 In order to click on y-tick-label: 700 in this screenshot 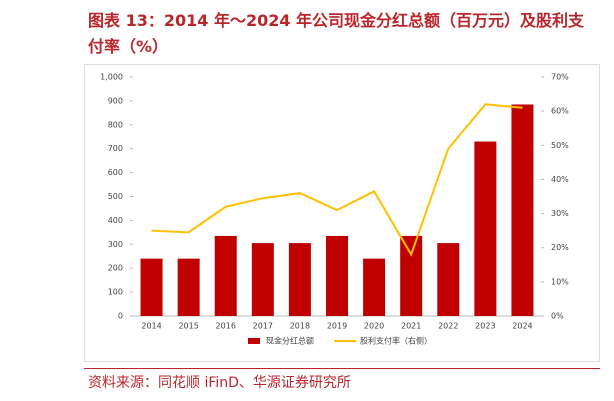, I will do `click(115, 148)`.